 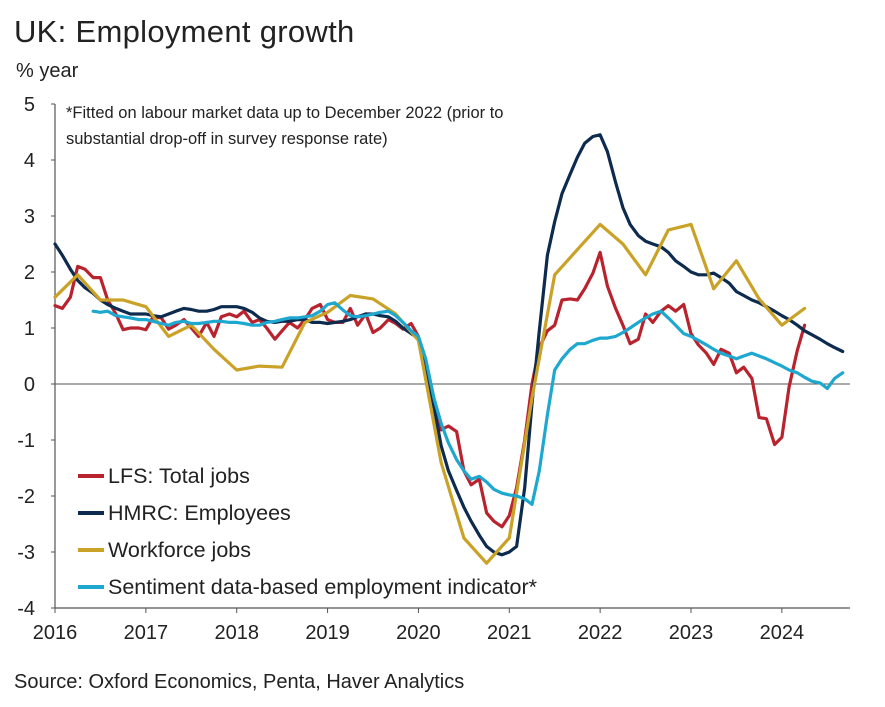 I want to click on y-tick-label: 1, so click(x=29, y=329).